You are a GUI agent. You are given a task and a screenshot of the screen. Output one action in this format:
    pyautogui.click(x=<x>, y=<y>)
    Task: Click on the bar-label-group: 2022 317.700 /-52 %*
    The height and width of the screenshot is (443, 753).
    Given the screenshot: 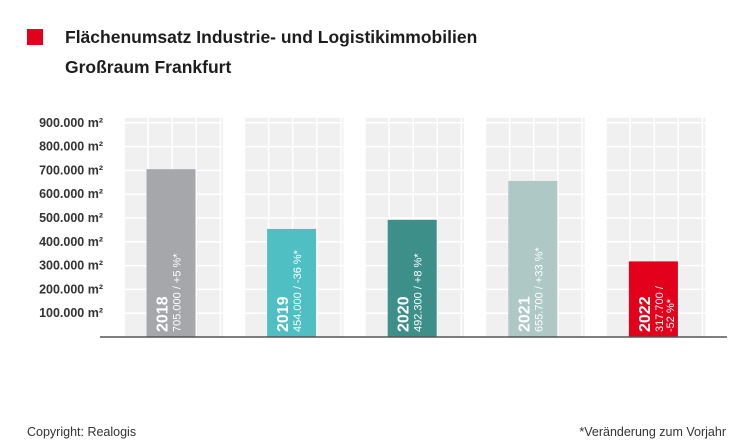 What is the action you would take?
    pyautogui.click(x=657, y=308)
    